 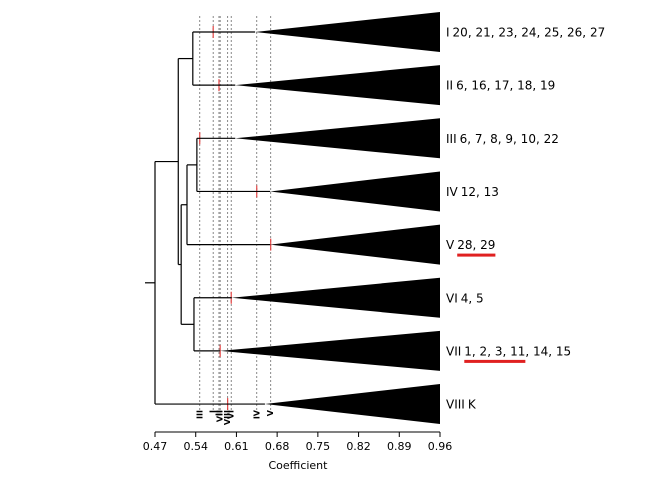 I want to click on cutoff-label: VII, so click(x=220, y=416).